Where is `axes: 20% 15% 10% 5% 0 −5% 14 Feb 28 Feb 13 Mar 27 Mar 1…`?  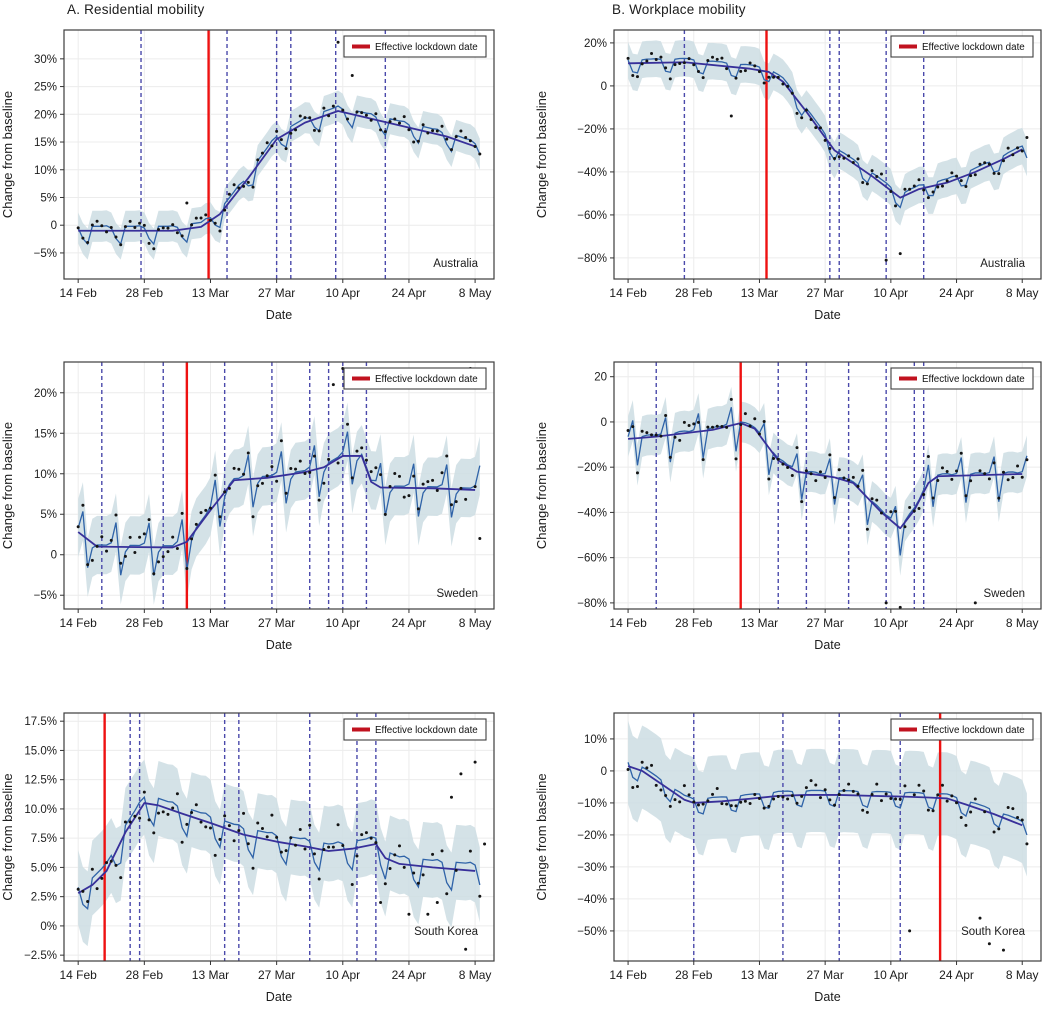
axes: 20% 15% 10% 5% 0 −5% 14 Feb 28 Feb 13 Mar 27 Mar 1… is located at coordinates (263, 509).